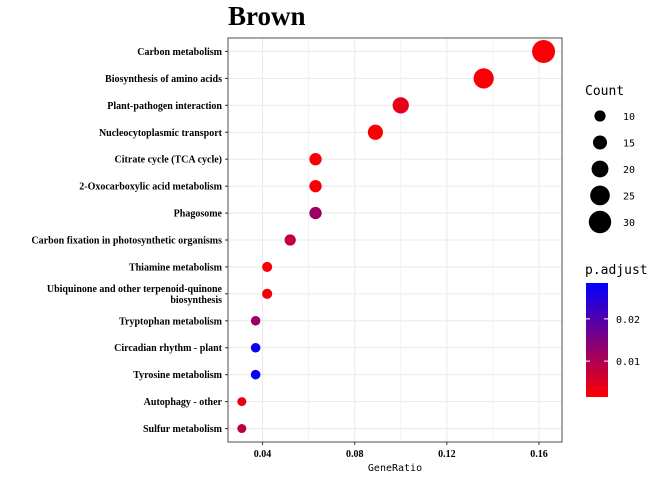  Describe the element at coordinates (628, 362) in the screenshot. I see `colorbar-tick-label: 0.01` at that location.